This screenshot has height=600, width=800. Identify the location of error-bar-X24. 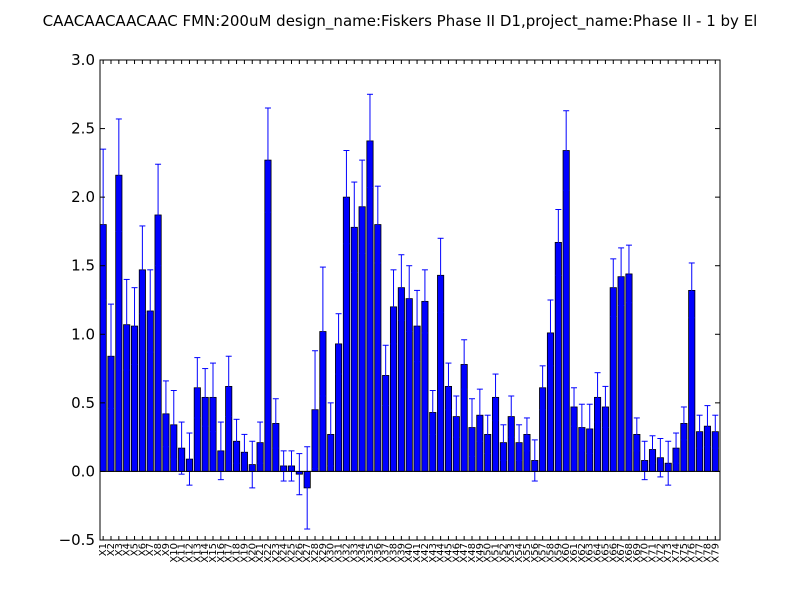
(283, 466).